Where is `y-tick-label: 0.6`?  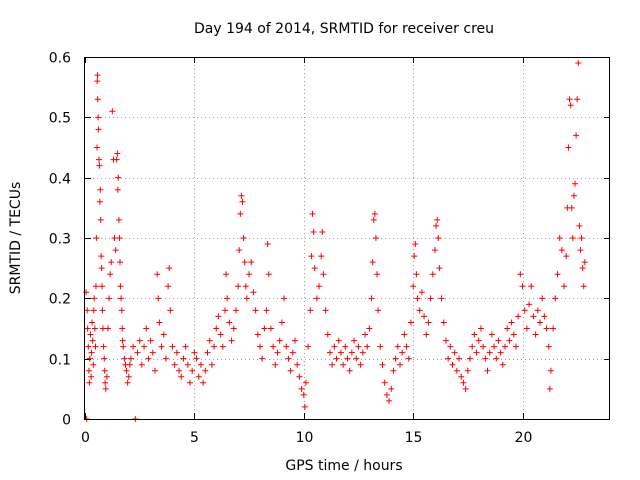 y-tick-label: 0.6 is located at coordinates (60, 59).